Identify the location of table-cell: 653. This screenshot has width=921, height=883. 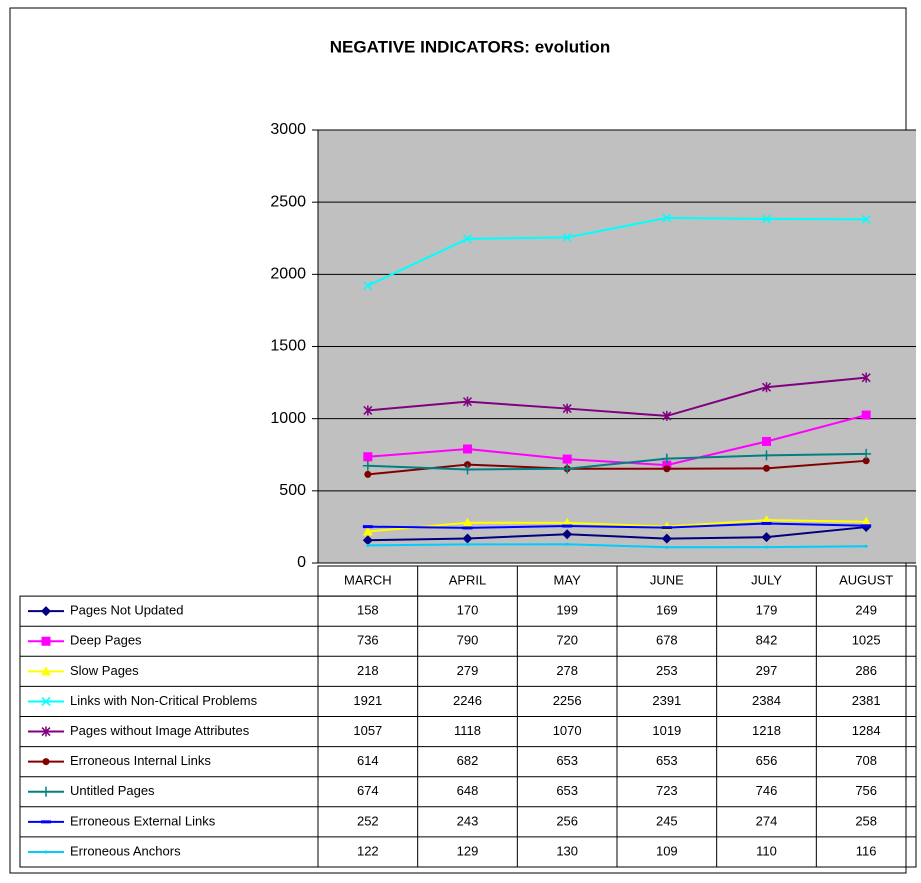
(667, 760).